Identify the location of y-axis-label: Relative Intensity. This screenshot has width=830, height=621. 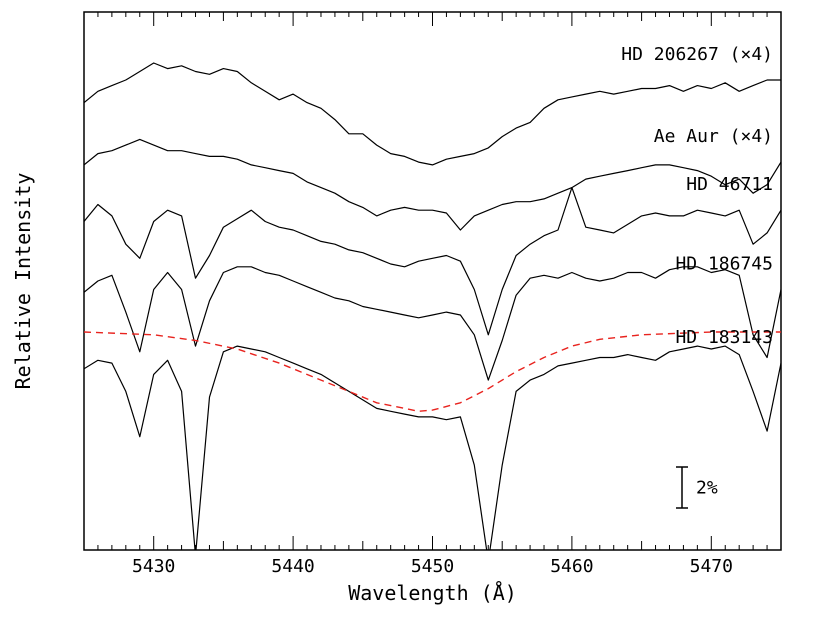
(23, 281).